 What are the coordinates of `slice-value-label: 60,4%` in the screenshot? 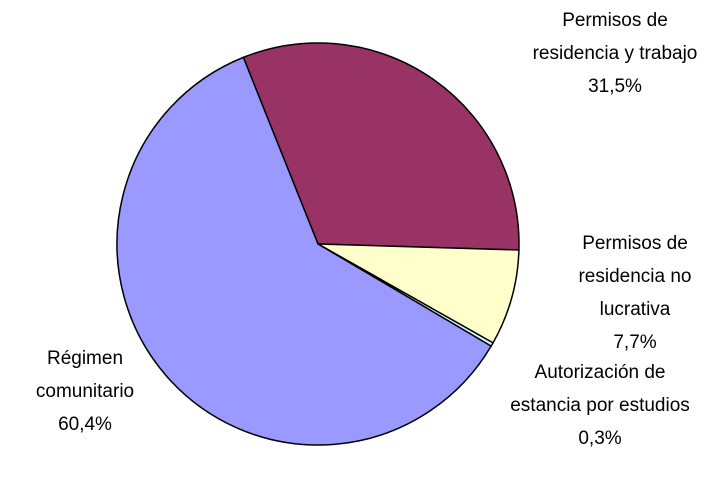 It's located at (85, 424).